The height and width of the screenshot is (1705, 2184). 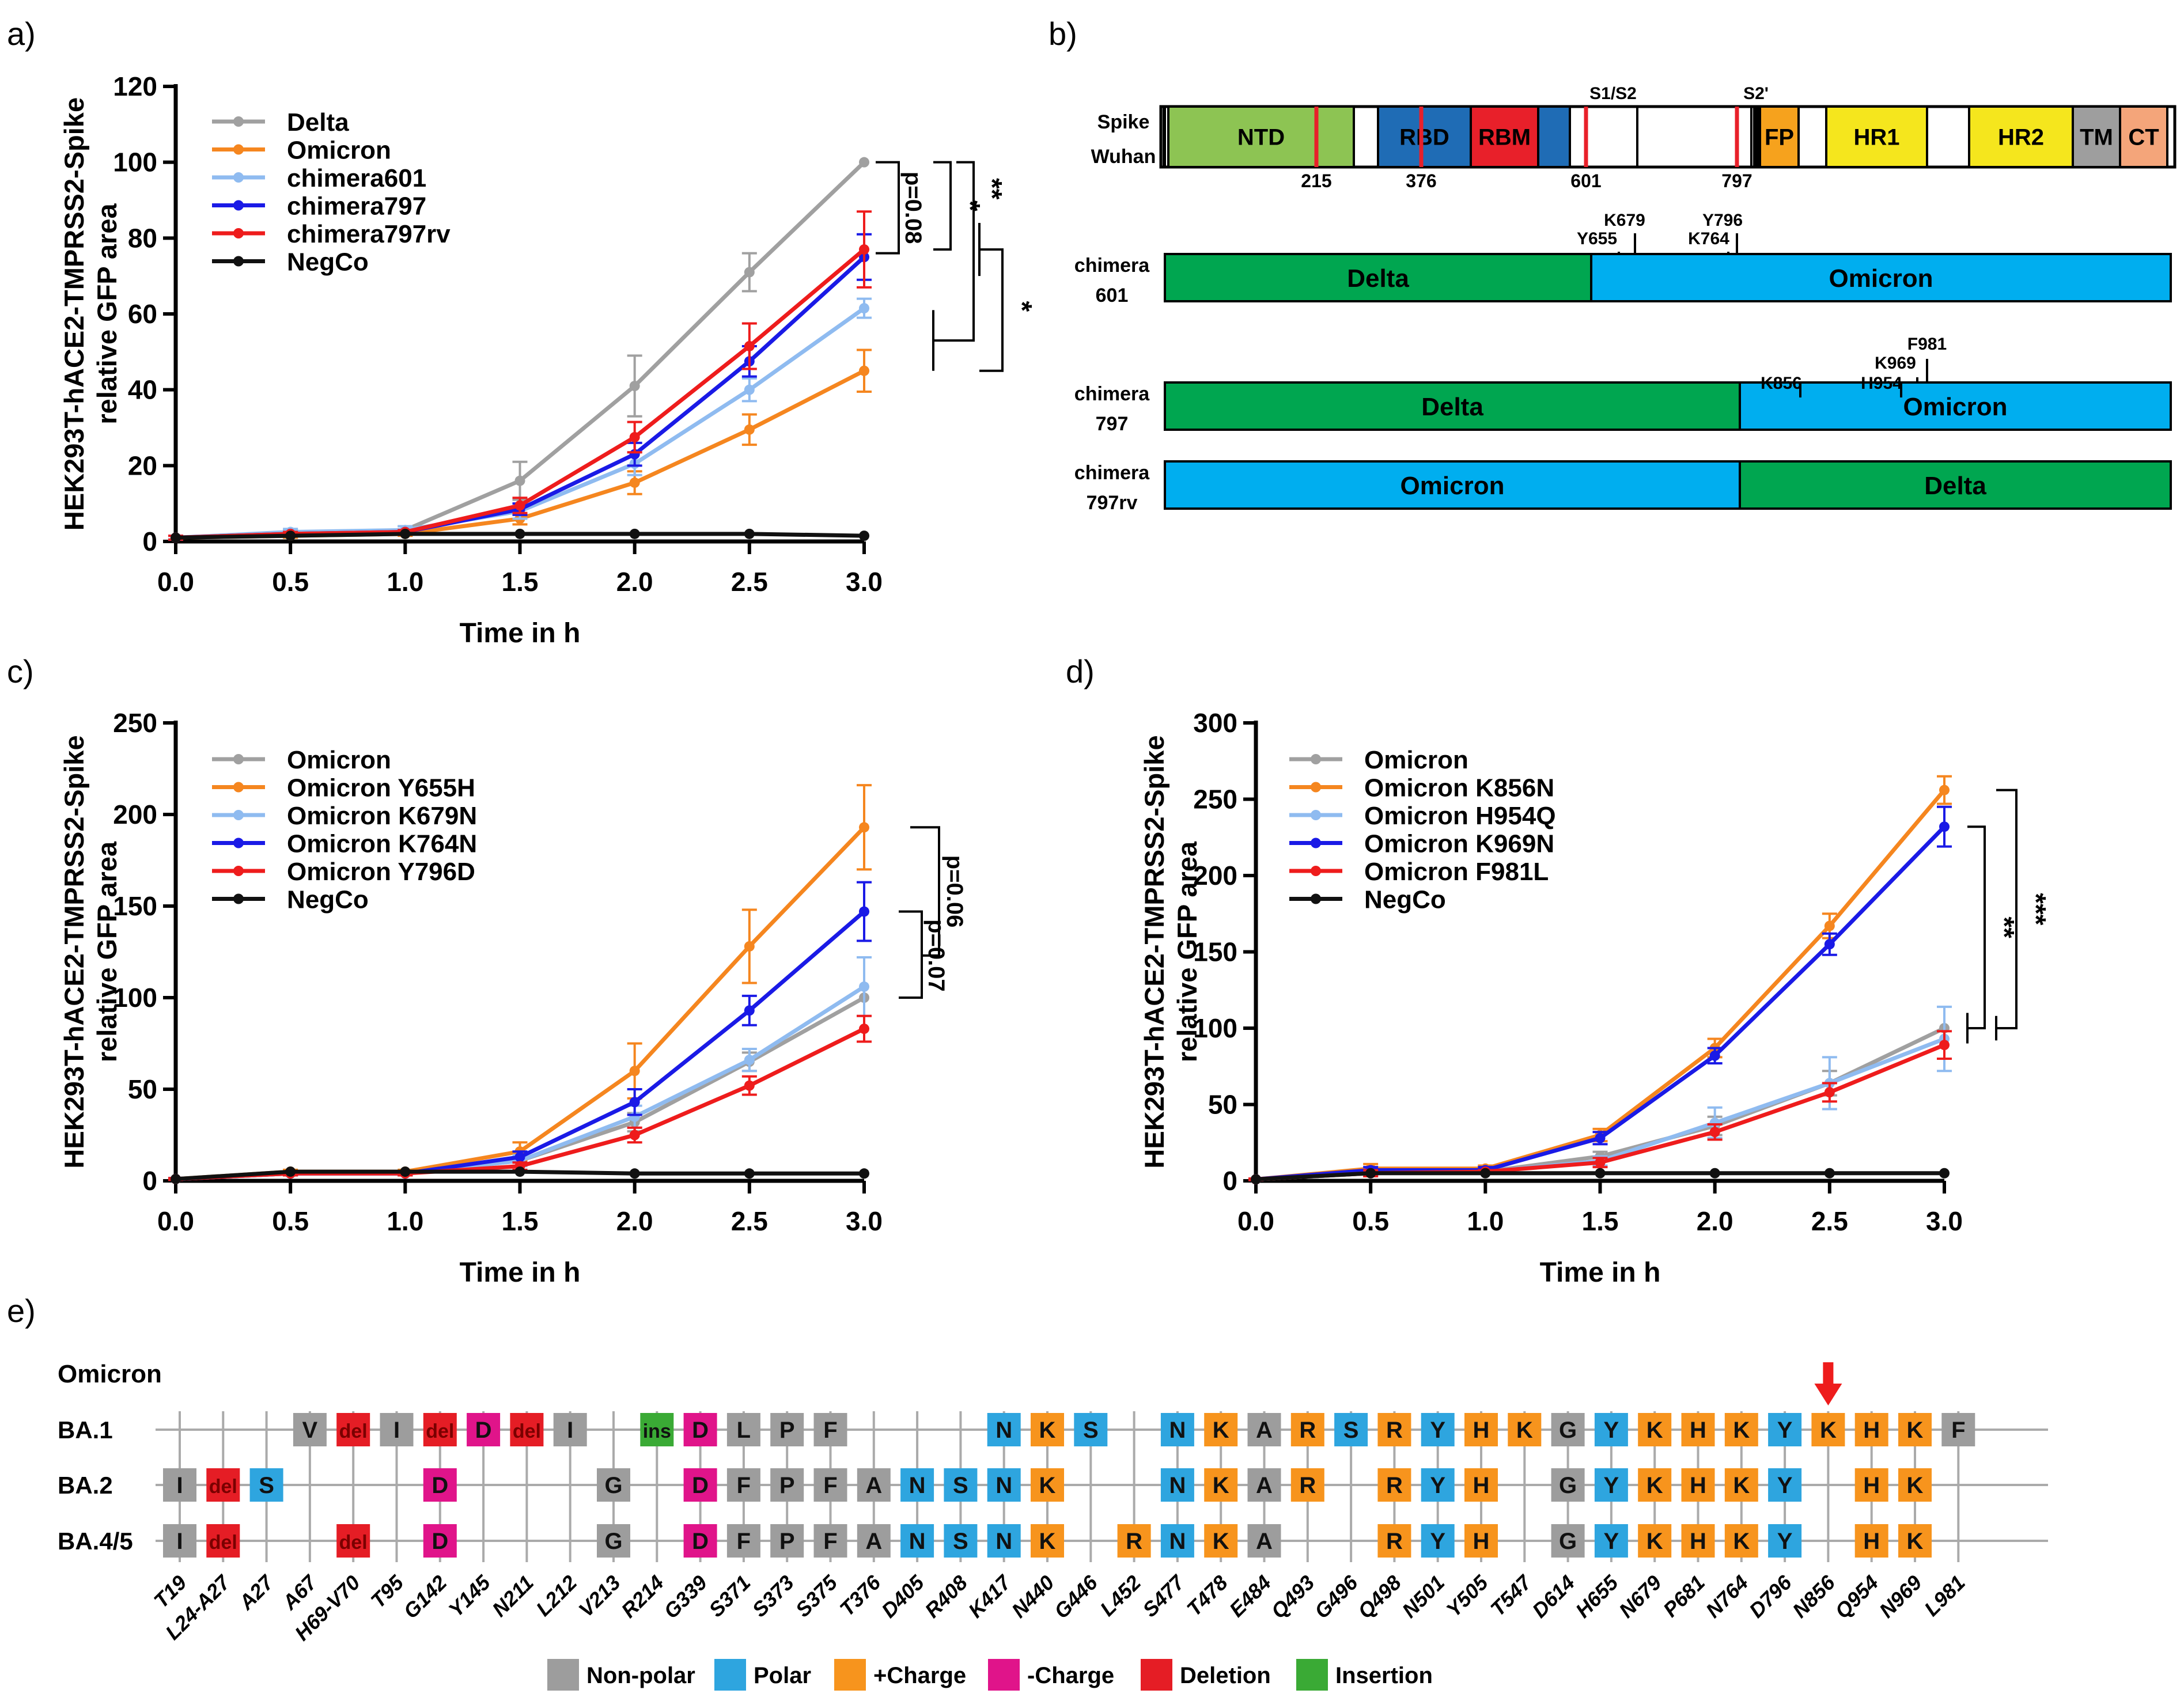 What do you see at coordinates (920, 1675) in the screenshot?
I see `legend-label: +Charge` at bounding box center [920, 1675].